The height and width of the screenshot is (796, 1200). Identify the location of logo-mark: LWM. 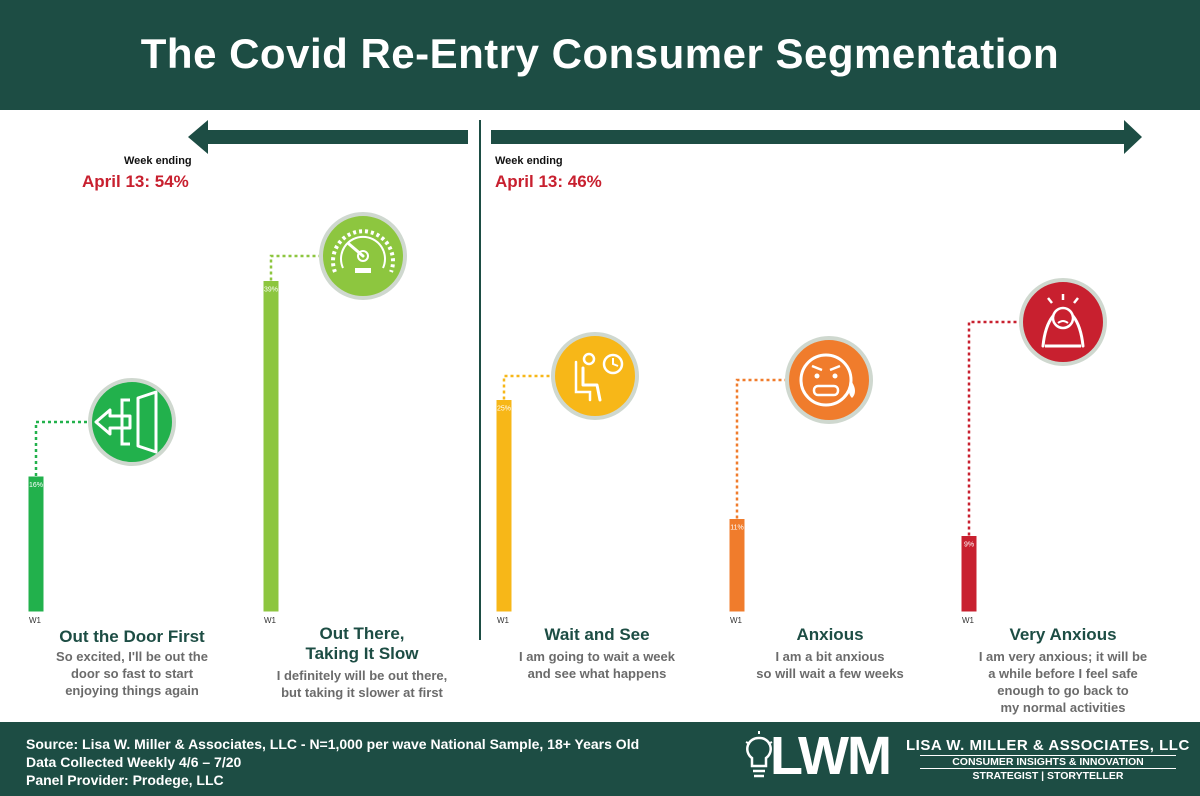
(831, 756).